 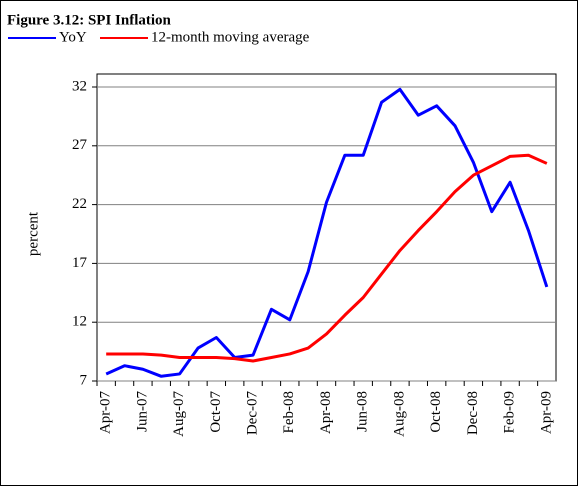 What do you see at coordinates (79, 322) in the screenshot?
I see `y-tick-label: 12` at bounding box center [79, 322].